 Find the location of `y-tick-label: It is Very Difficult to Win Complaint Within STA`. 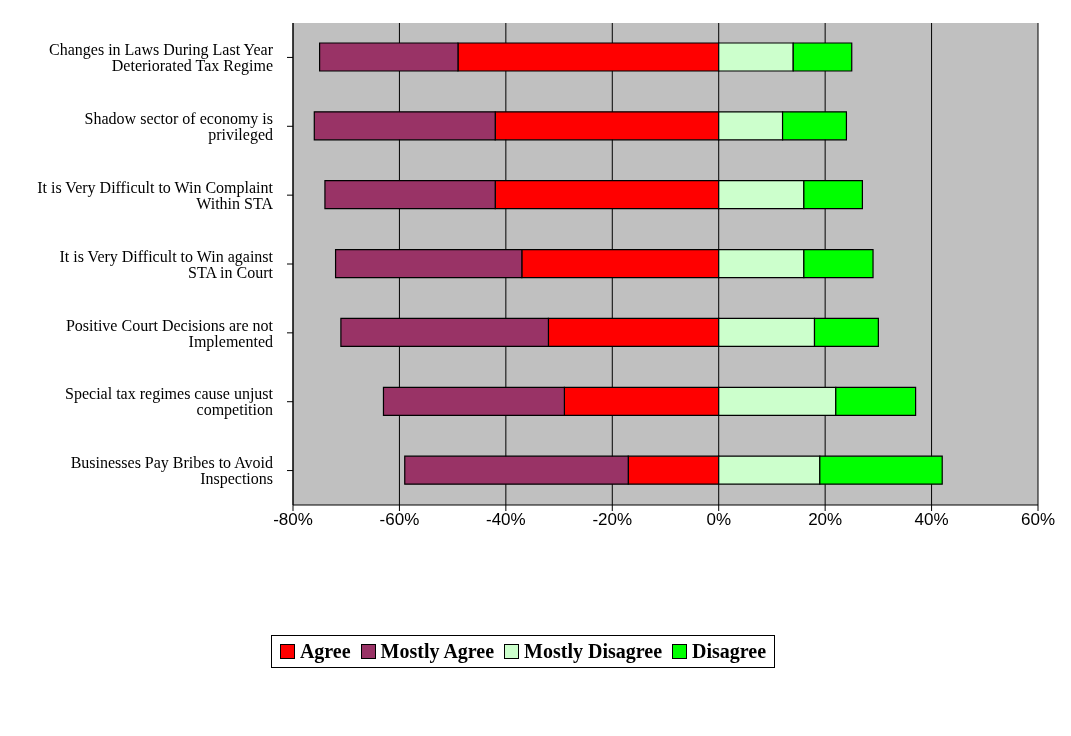

y-tick-label: It is Very Difficult to Win Complaint Within STA is located at coordinates (155, 195).